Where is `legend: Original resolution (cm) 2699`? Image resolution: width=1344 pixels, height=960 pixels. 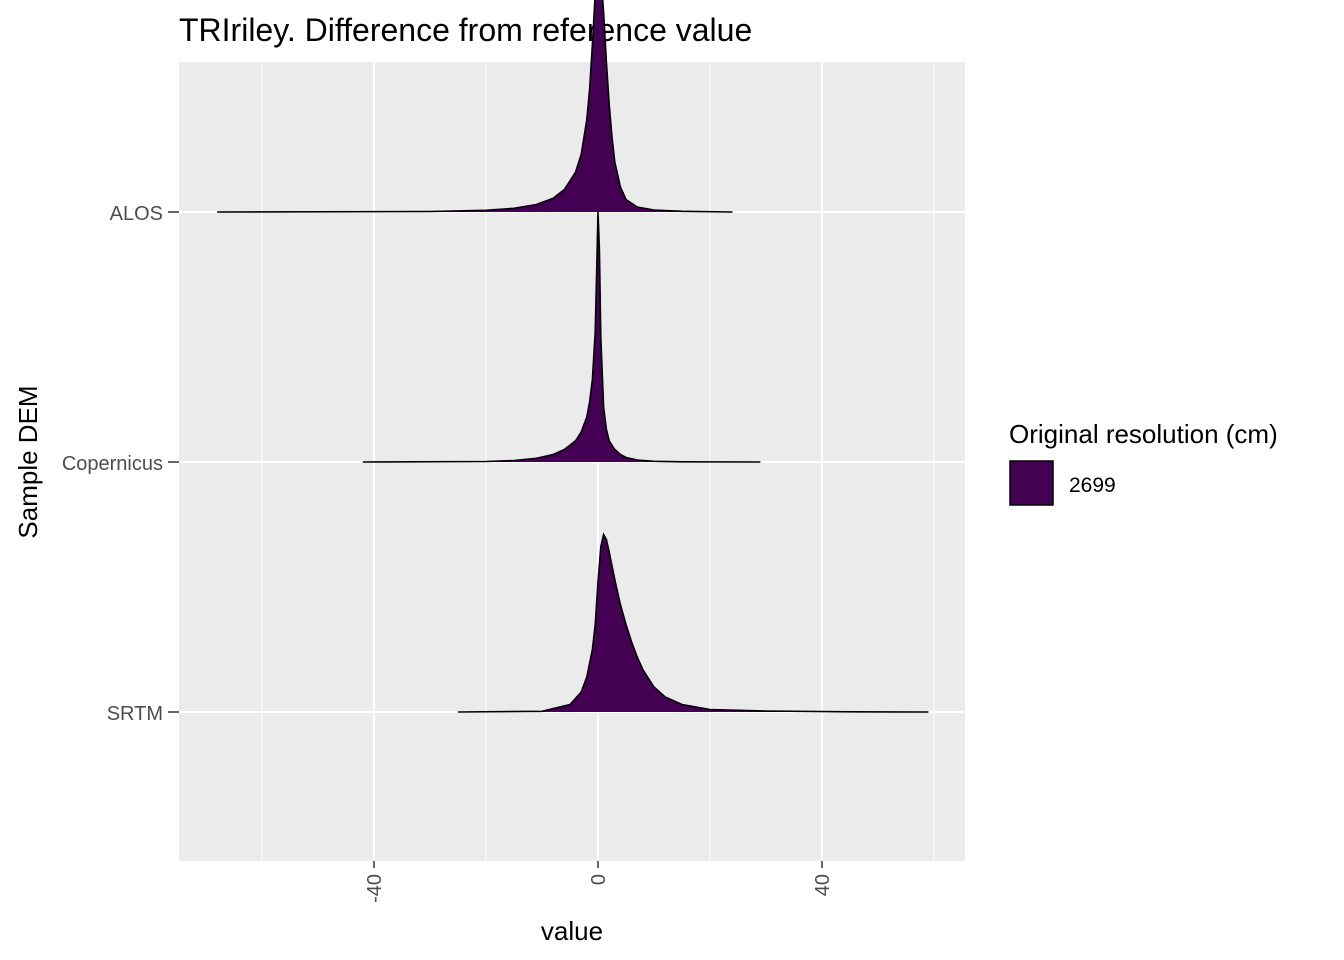 legend: Original resolution (cm) 2699 is located at coordinates (1143, 462).